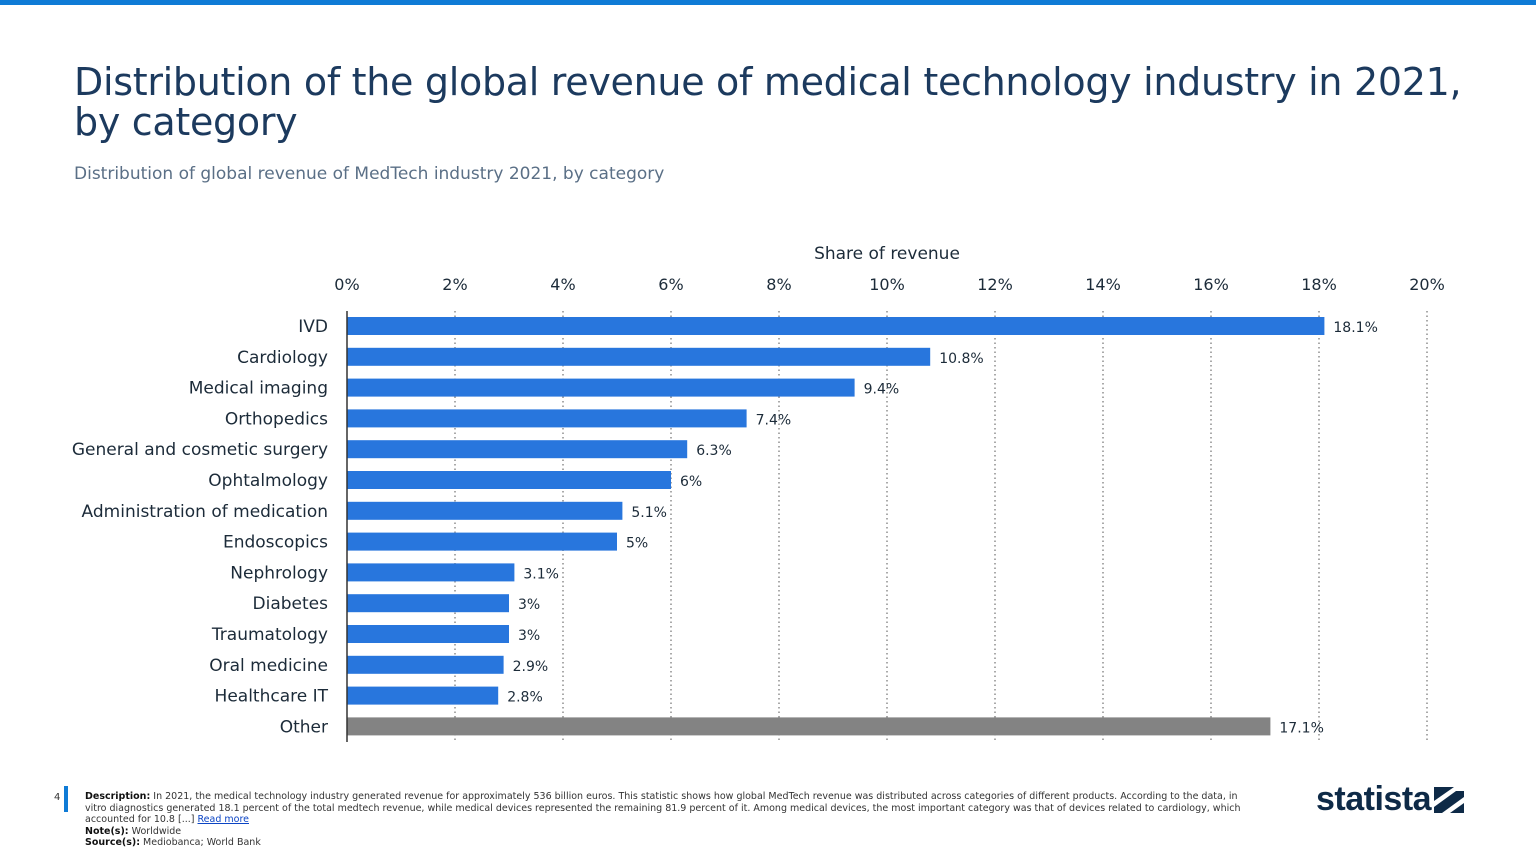 The image size is (1536, 864). Describe the element at coordinates (258, 389) in the screenshot. I see `category-label: Medical imaging` at that location.